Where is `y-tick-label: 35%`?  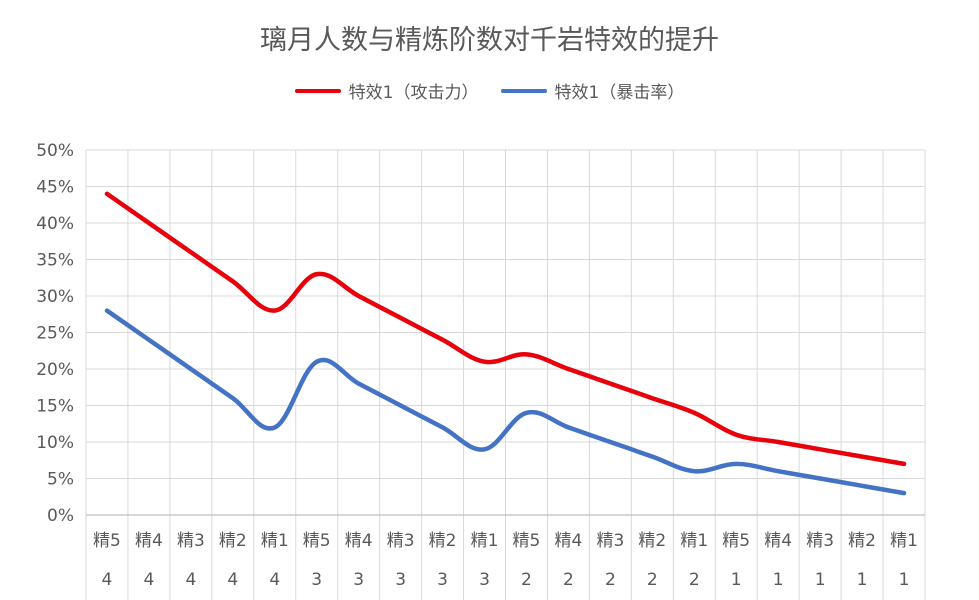 y-tick-label: 35% is located at coordinates (55, 261).